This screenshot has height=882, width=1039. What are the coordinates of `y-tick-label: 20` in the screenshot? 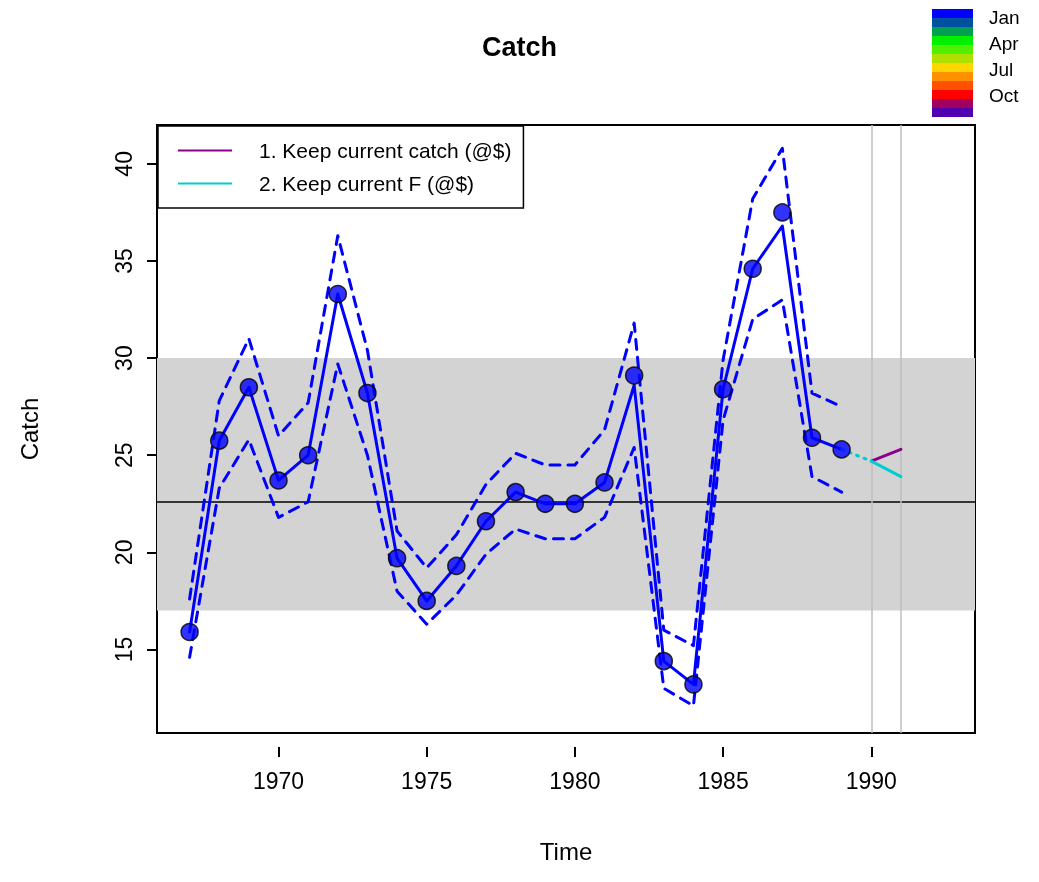 It's located at (123, 552).